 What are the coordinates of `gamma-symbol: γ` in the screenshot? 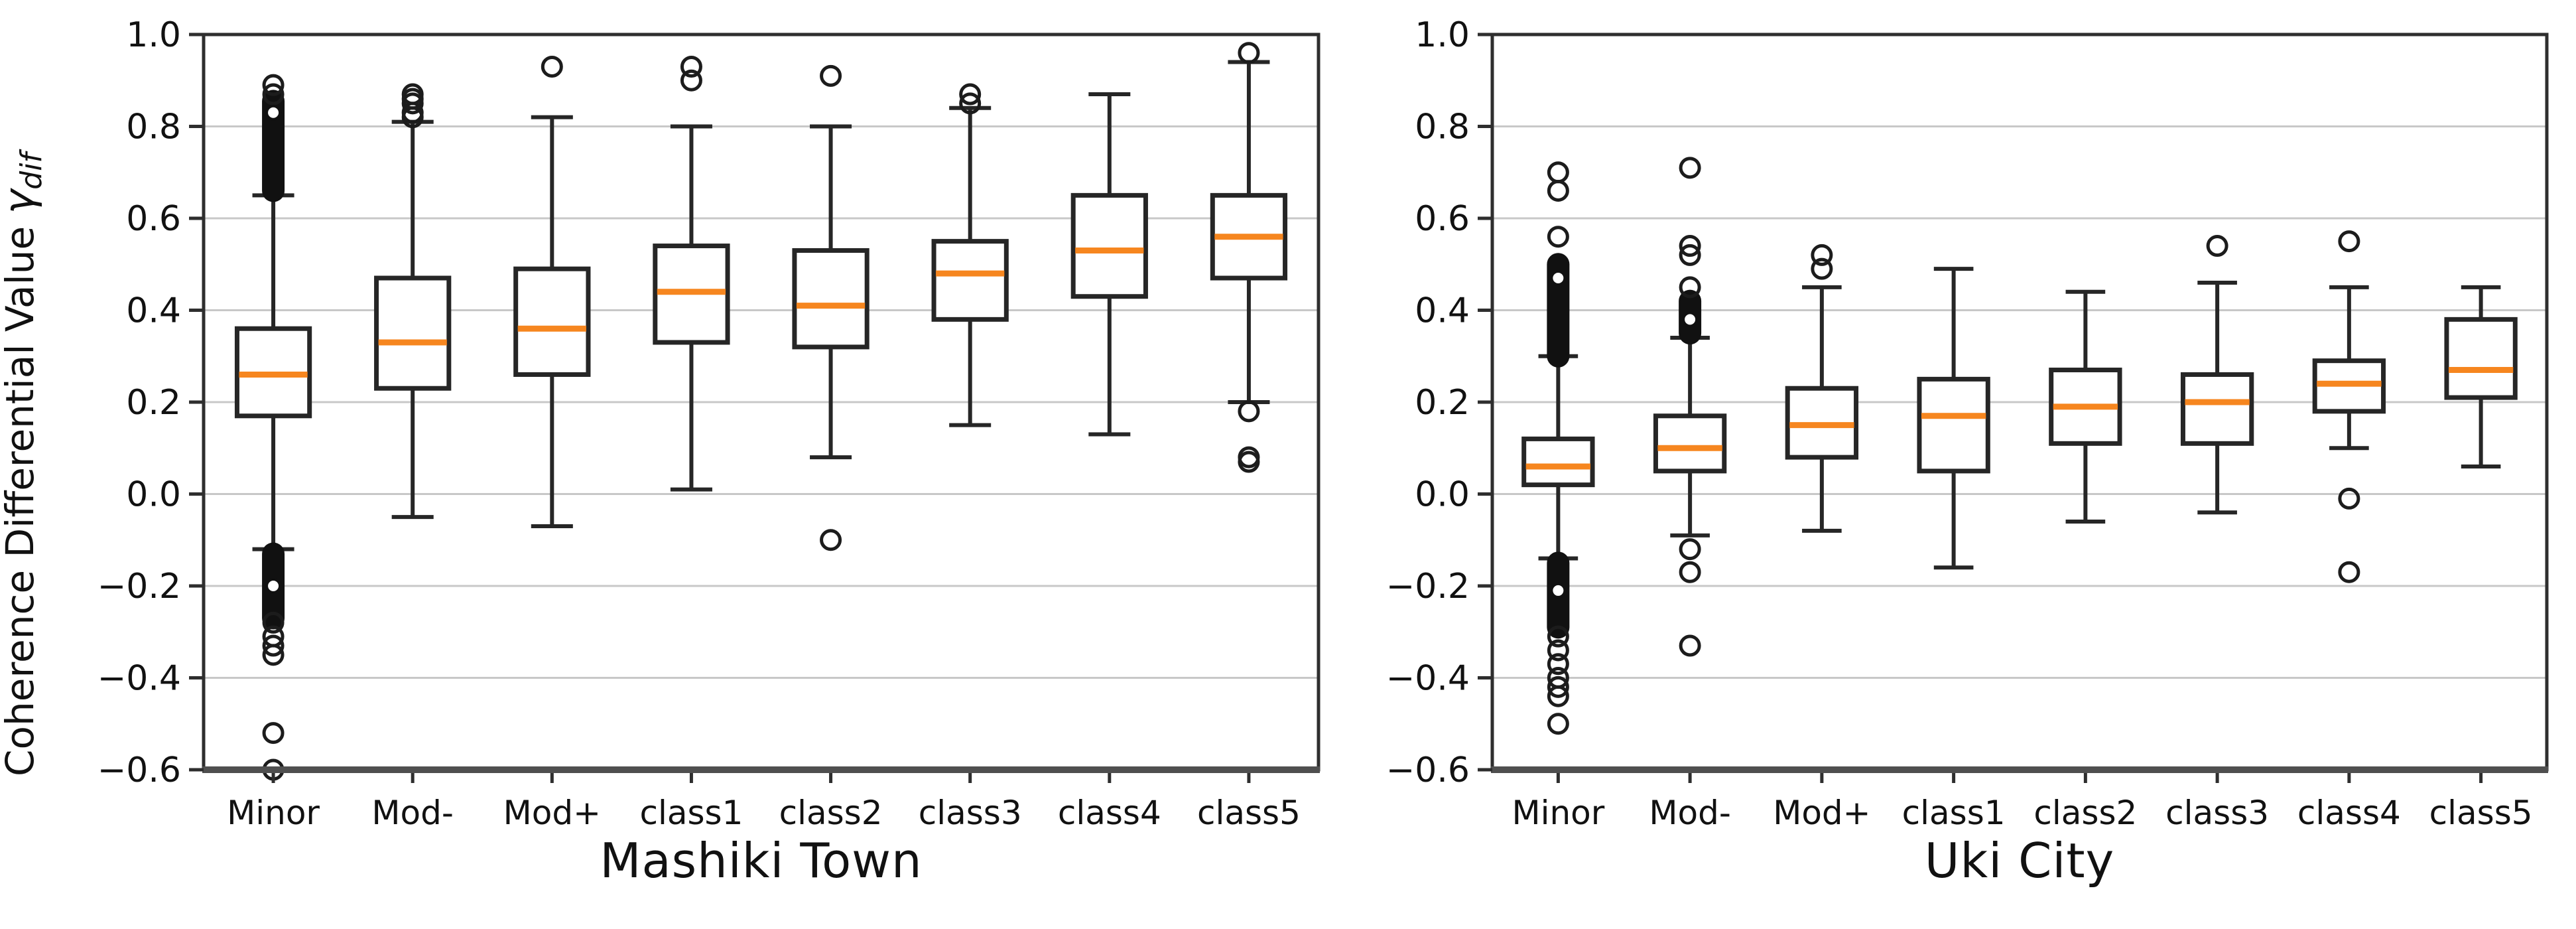 It's located at (22, 202).